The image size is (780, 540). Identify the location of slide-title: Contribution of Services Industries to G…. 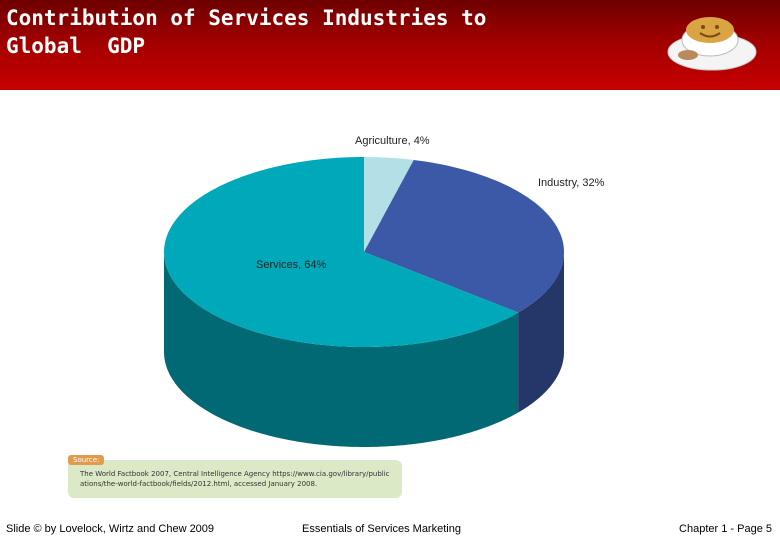
(253, 32).